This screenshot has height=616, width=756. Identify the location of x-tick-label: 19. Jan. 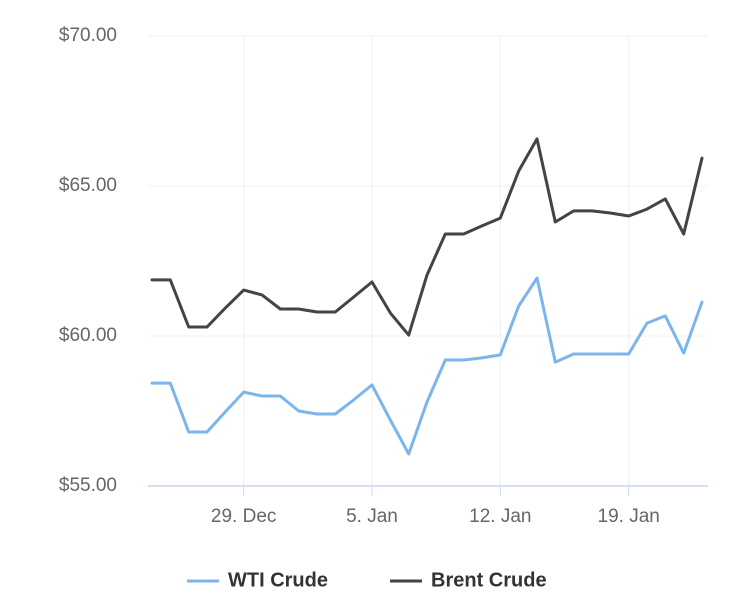
(629, 516).